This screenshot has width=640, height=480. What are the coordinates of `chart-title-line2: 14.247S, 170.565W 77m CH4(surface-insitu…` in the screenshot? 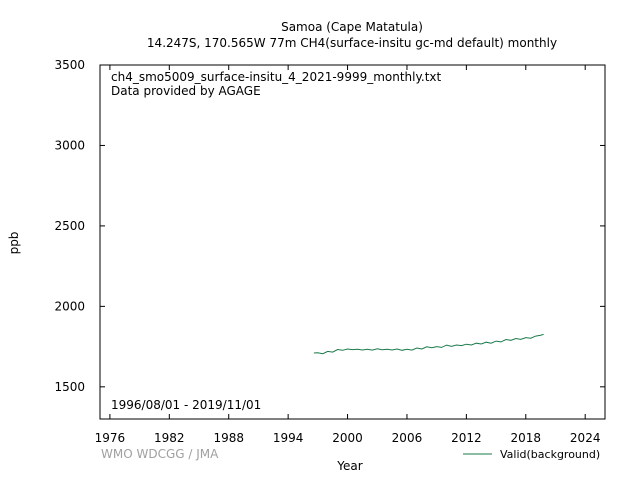 It's located at (352, 43).